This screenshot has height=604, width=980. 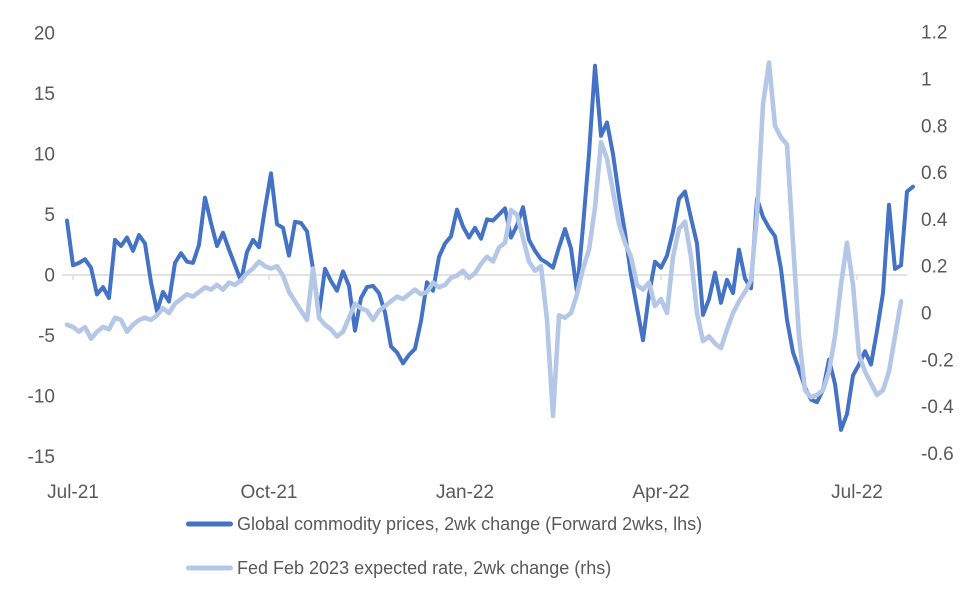 I want to click on x-axis-tick-label: Apr-22, so click(x=660, y=492).